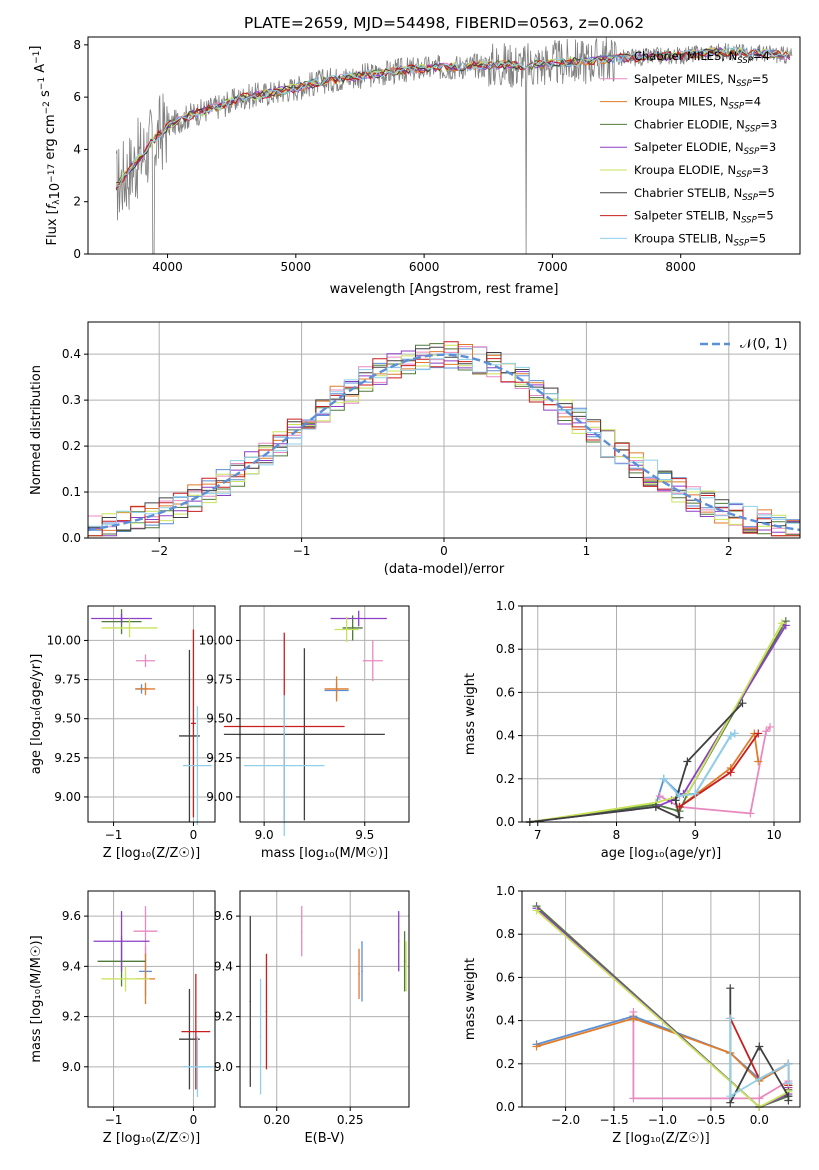  I want to click on mass_vs_EBV-frame, so click(324, 999).